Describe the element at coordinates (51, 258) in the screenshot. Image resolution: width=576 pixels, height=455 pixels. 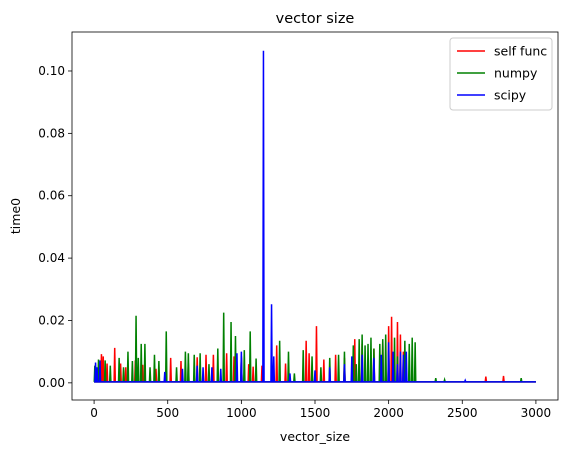
I see `y-tick-label: 0.04` at that location.